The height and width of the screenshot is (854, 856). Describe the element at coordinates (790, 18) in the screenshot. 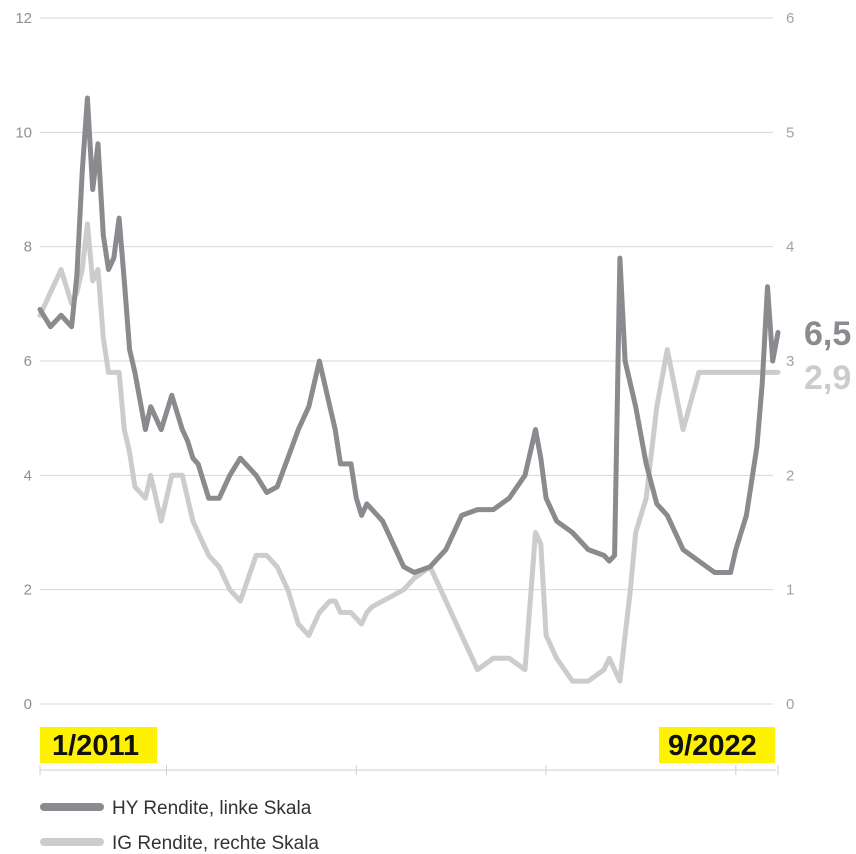

I see `right-tick-label: 6` at that location.